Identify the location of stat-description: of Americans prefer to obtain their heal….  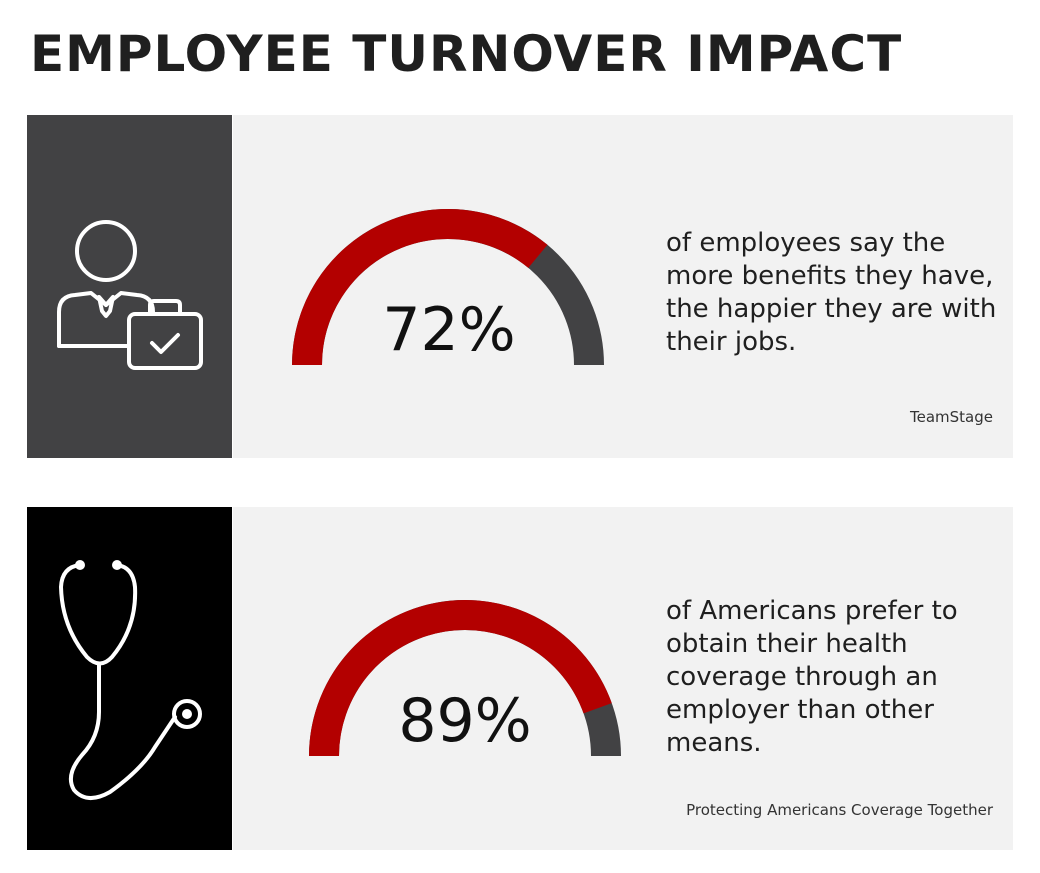
(812, 677).